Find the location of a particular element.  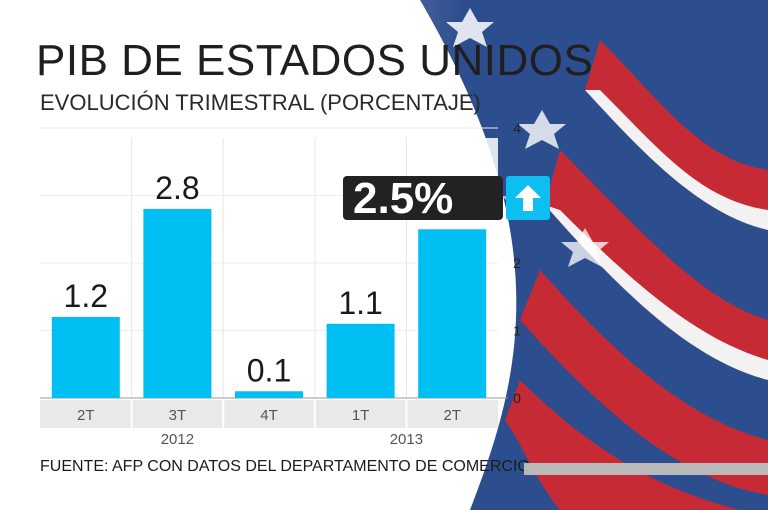

bar-value-label: 2.8 is located at coordinates (177, 188).